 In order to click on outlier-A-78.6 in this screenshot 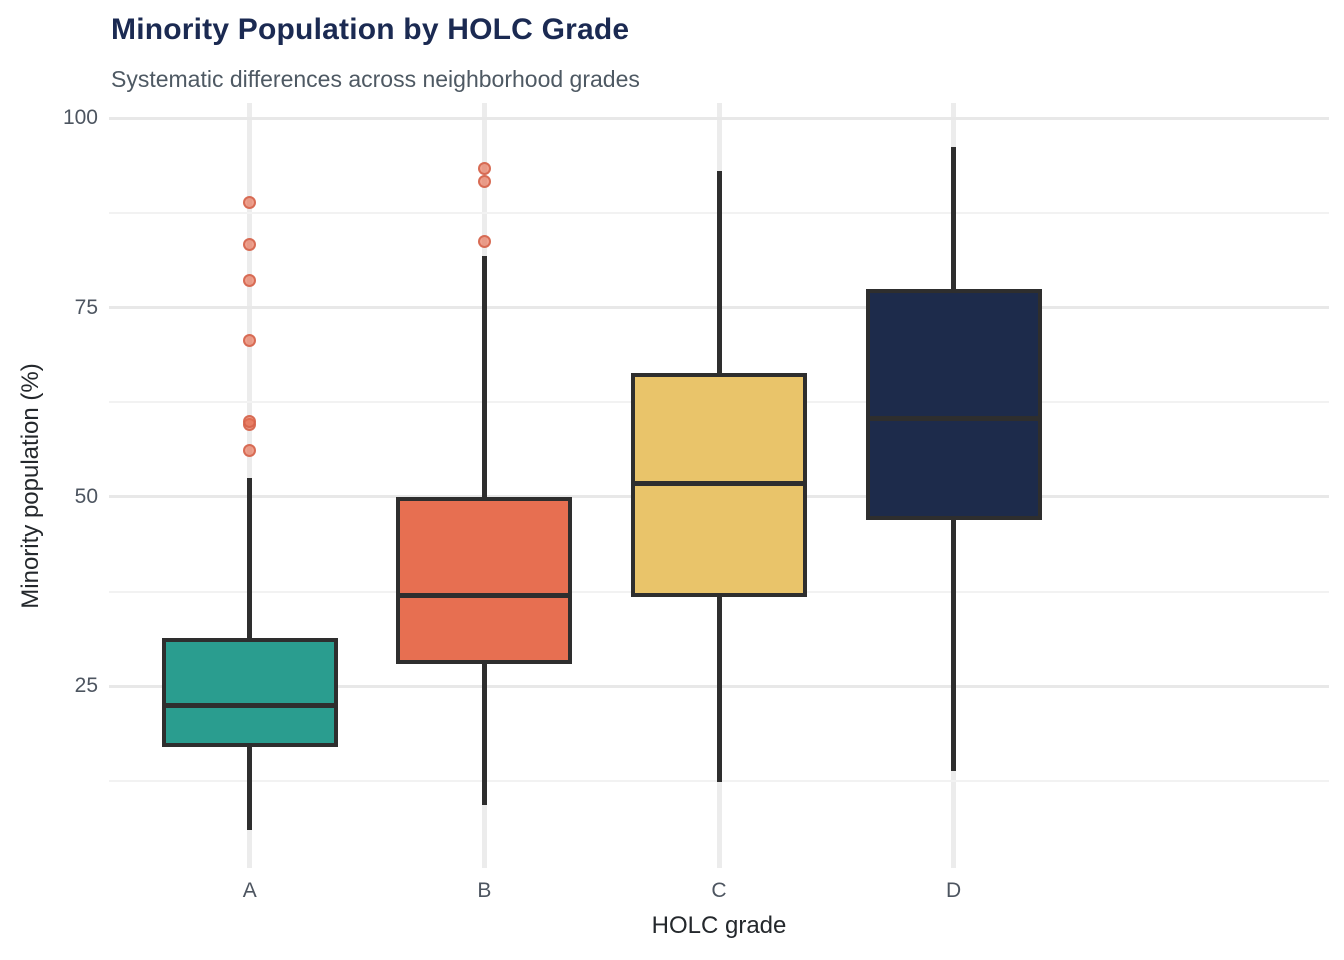, I will do `click(250, 280)`.